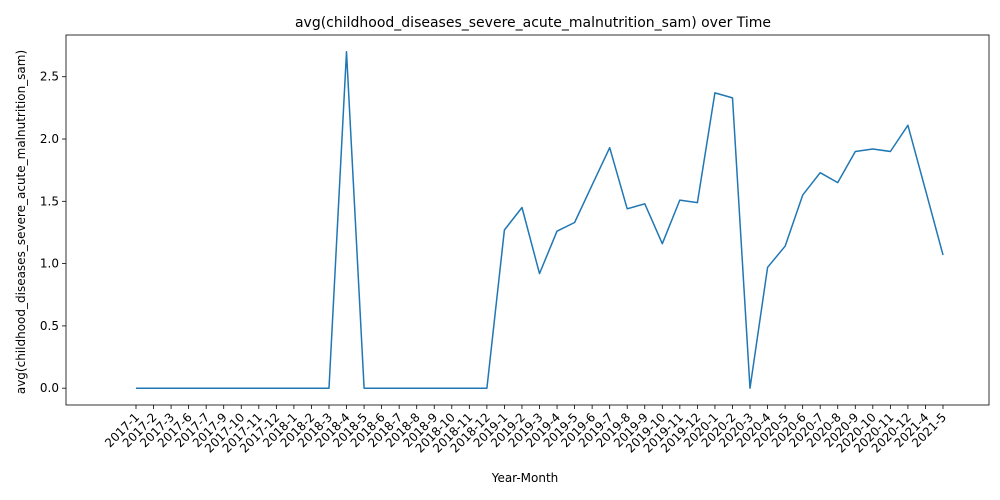  I want to click on y-tick-label: 2.0, so click(49, 139).